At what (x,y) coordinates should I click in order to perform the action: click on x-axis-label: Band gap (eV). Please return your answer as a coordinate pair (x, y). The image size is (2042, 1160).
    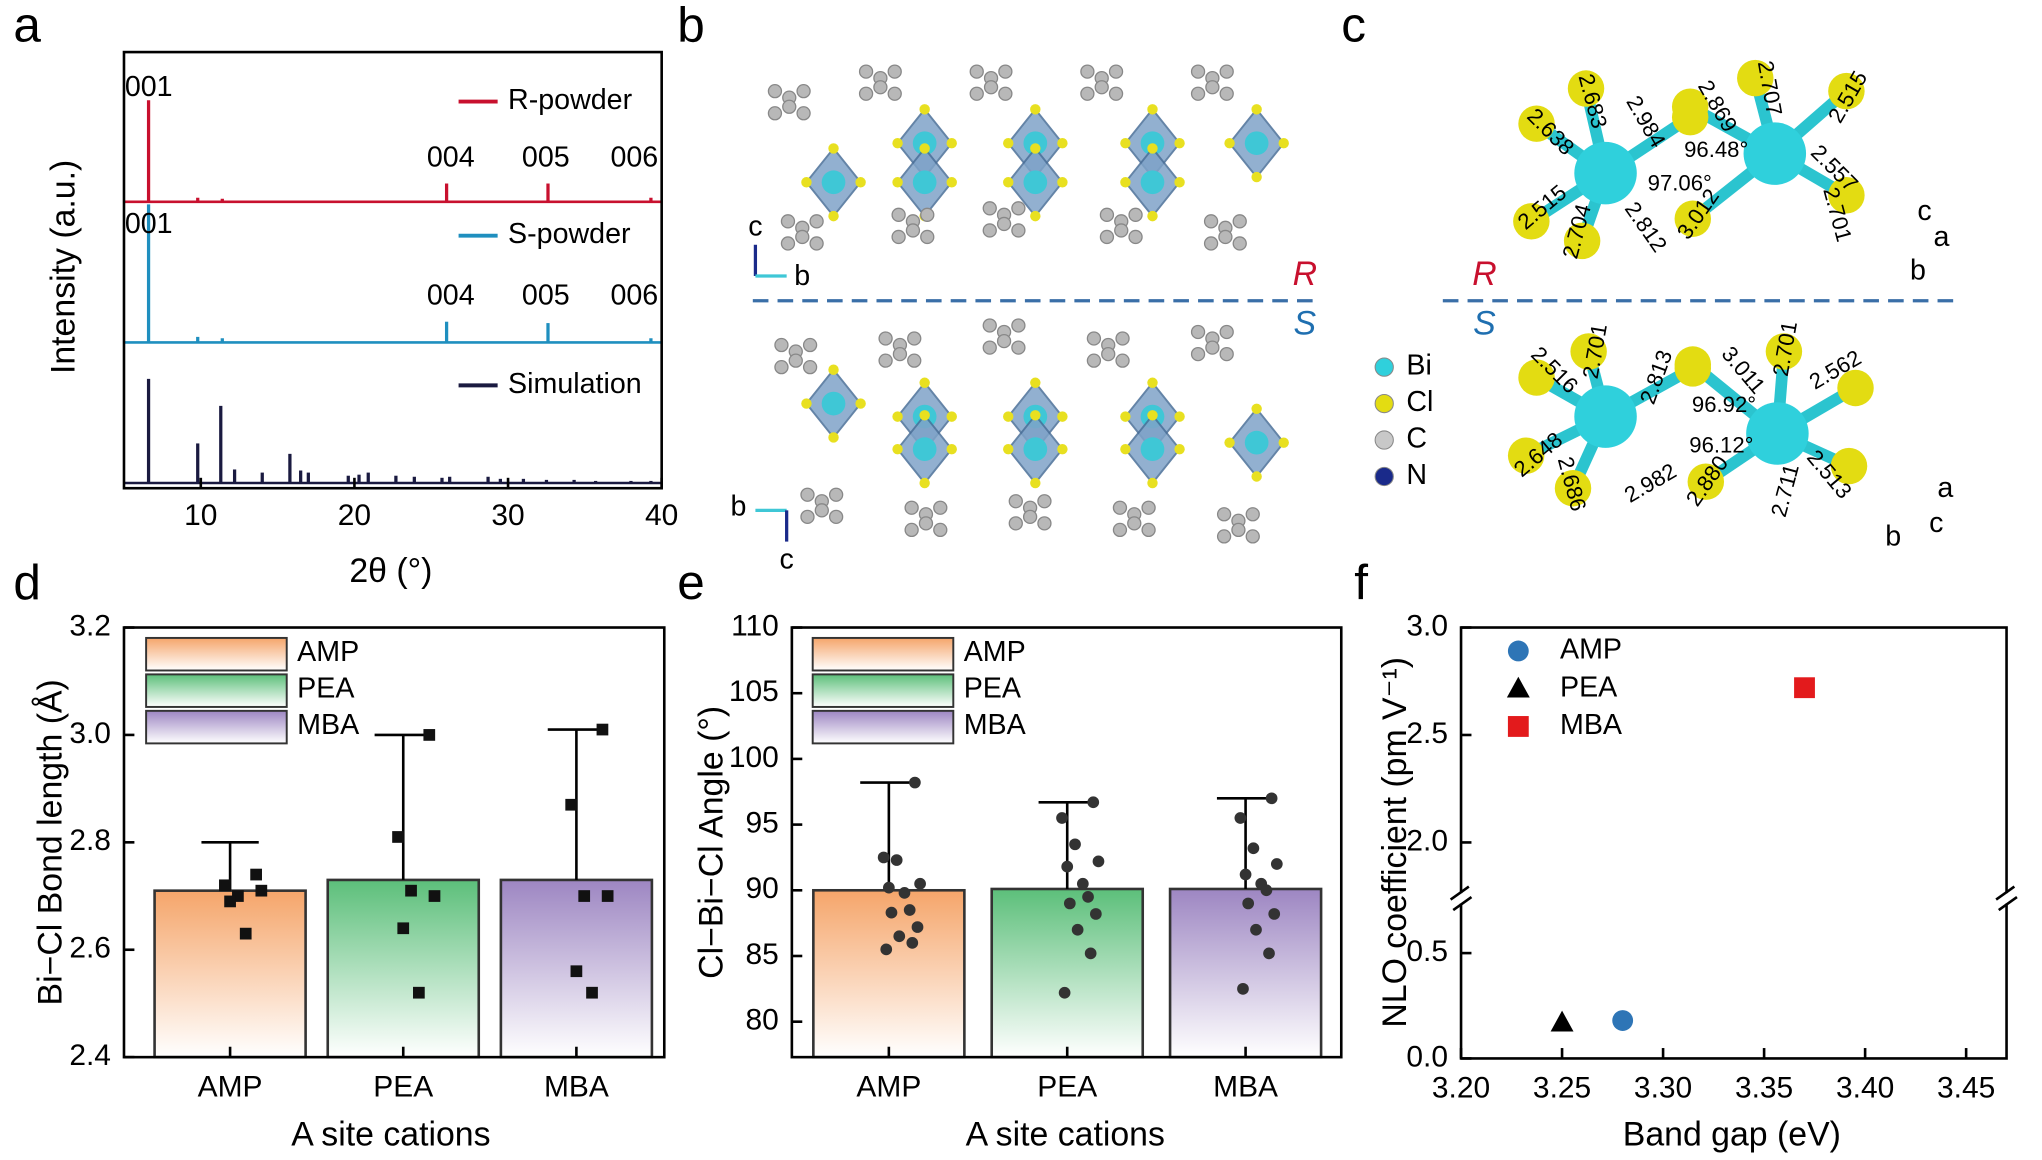
    Looking at the image, I should click on (1732, 1135).